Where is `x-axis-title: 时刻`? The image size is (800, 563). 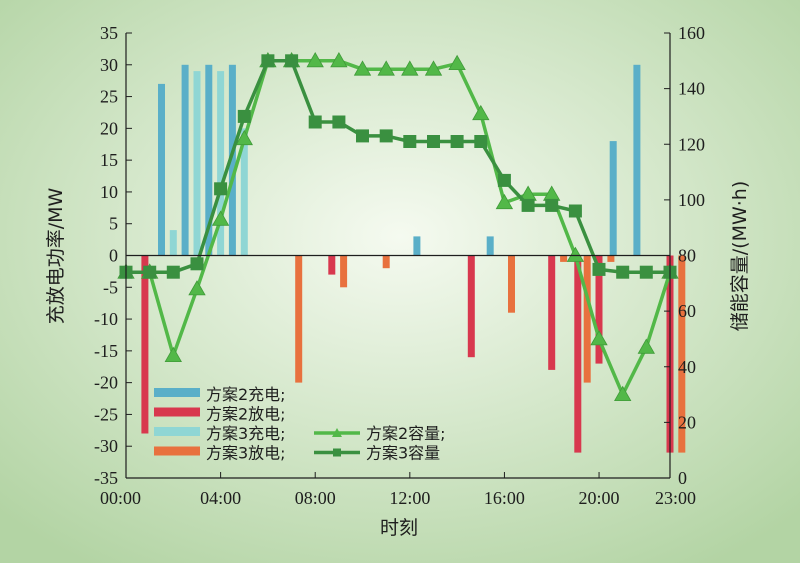 x-axis-title: 时刻 is located at coordinates (399, 528).